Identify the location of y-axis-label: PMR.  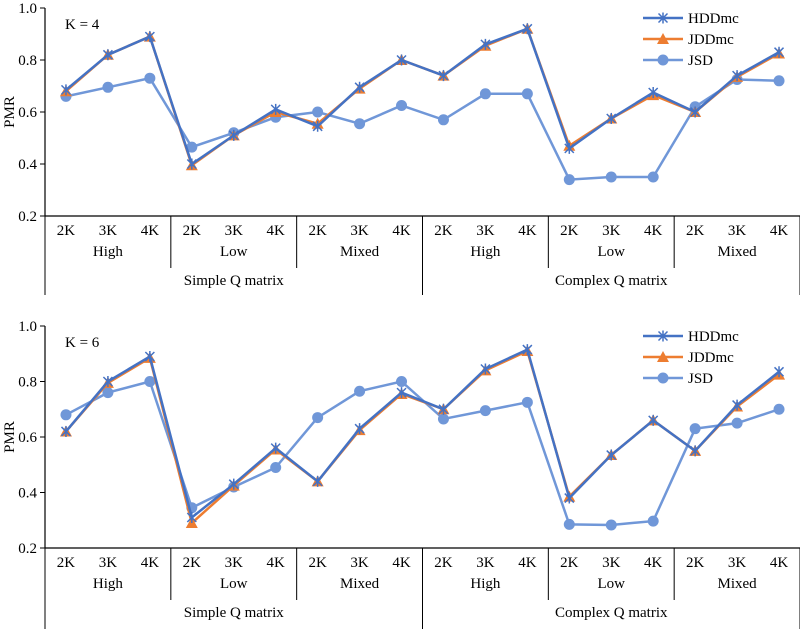
(10, 437).